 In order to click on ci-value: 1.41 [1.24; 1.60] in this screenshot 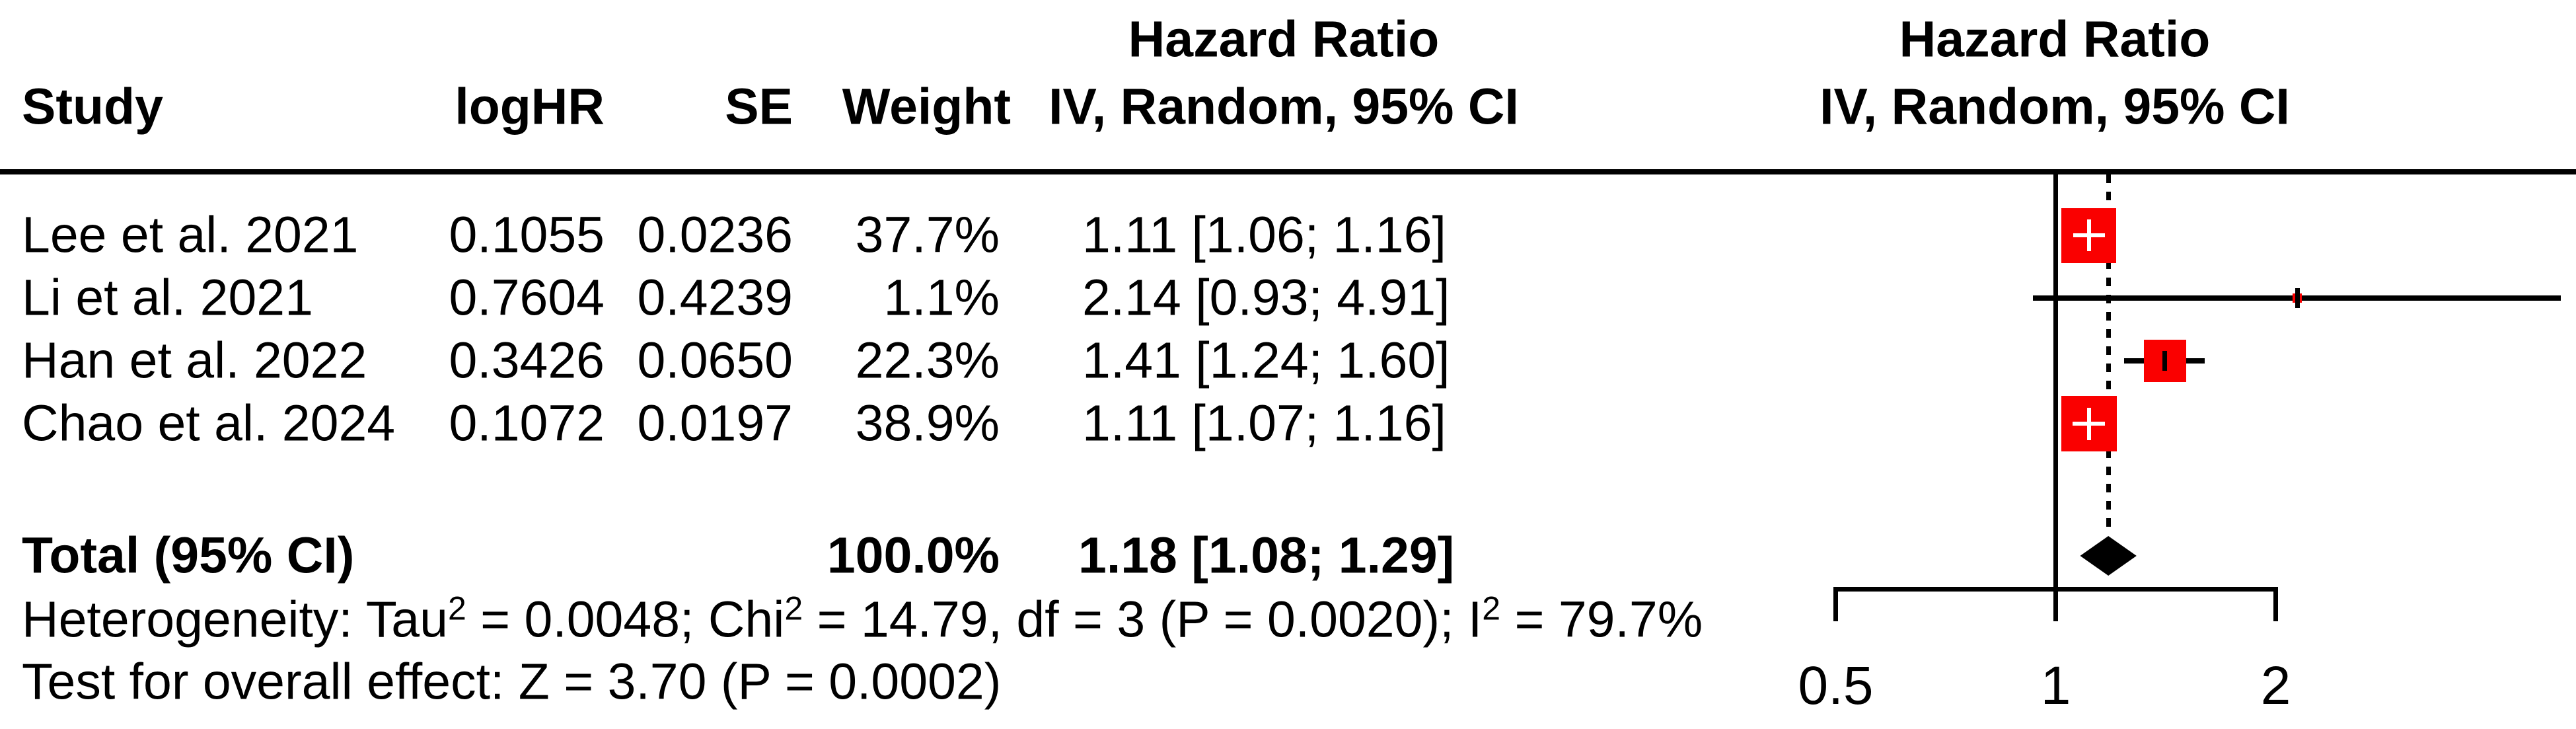, I will do `click(1266, 360)`.